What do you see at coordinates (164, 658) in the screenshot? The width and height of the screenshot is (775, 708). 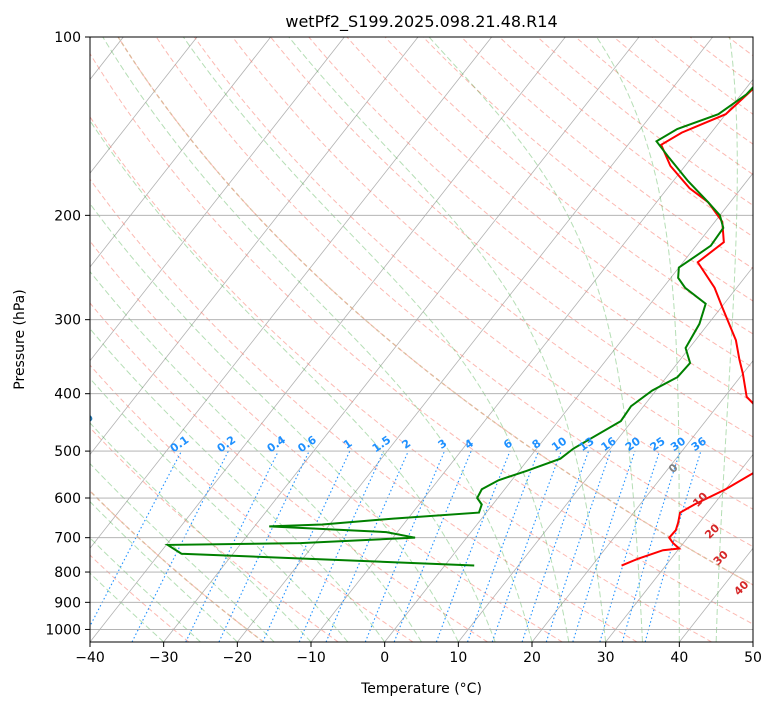 I see `x-tick-label: −30` at bounding box center [164, 658].